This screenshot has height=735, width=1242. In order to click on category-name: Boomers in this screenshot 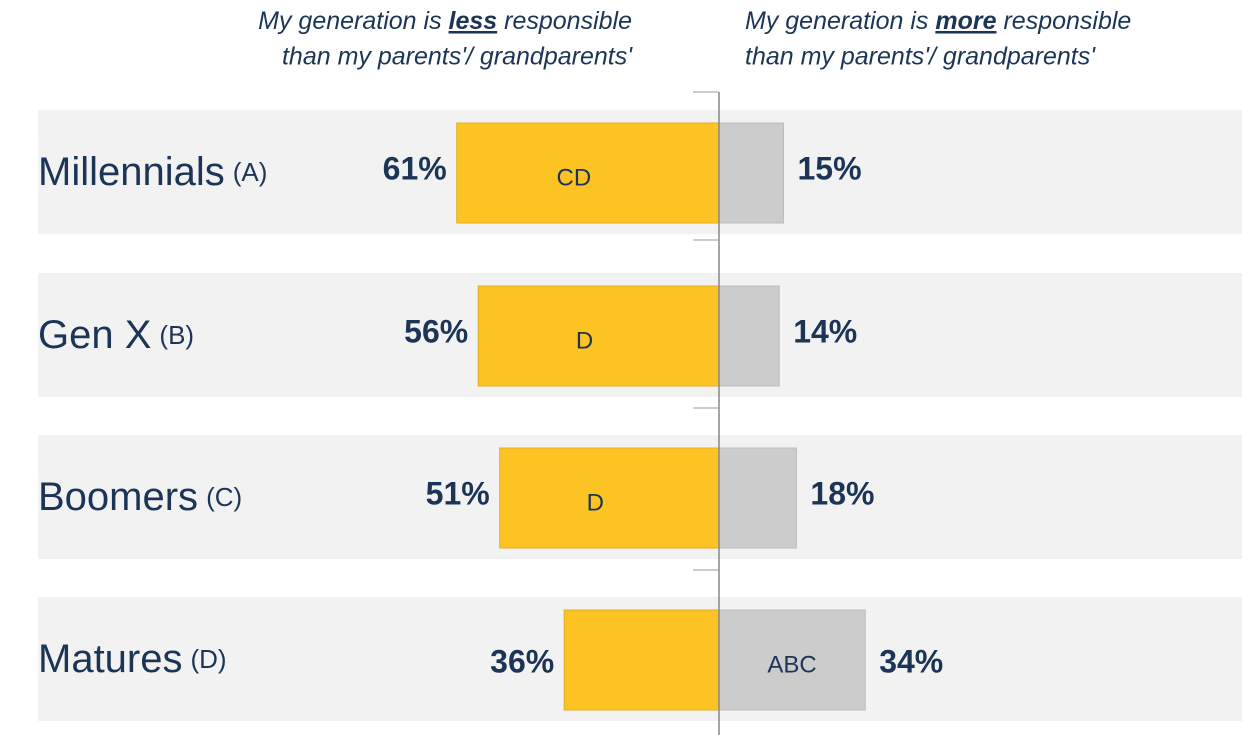, I will do `click(118, 497)`.